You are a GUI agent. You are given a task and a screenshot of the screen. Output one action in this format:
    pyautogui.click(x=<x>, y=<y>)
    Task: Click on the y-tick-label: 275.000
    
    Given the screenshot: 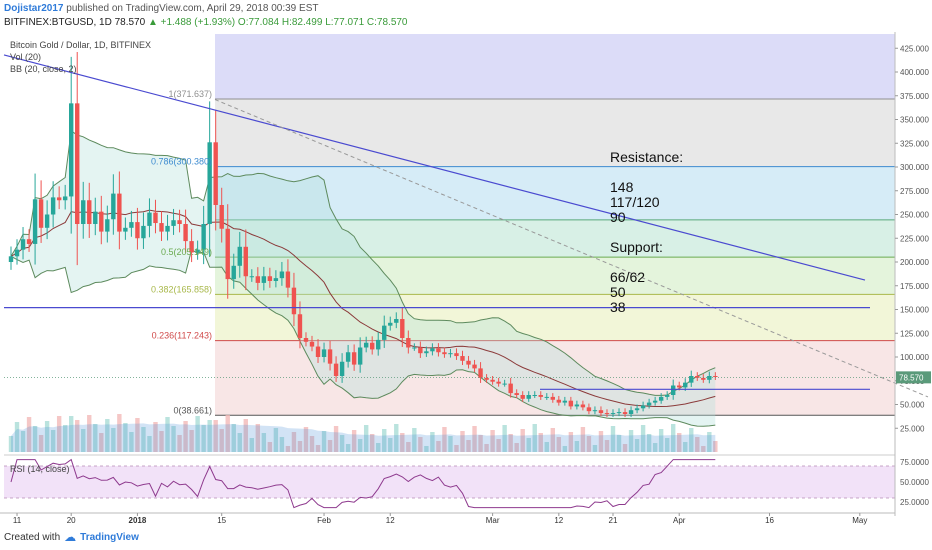 What is the action you would take?
    pyautogui.click(x=914, y=191)
    